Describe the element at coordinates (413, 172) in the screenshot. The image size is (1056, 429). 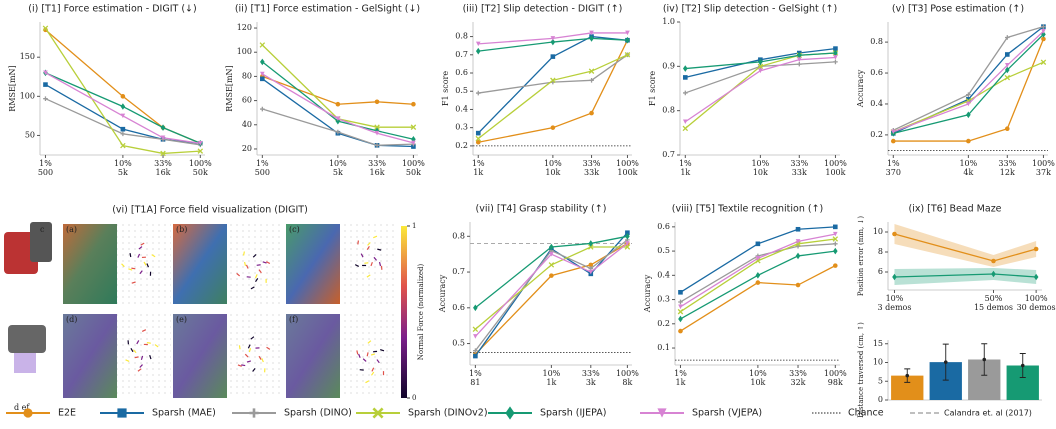
I see `x-tick-count: 50k` at that location.